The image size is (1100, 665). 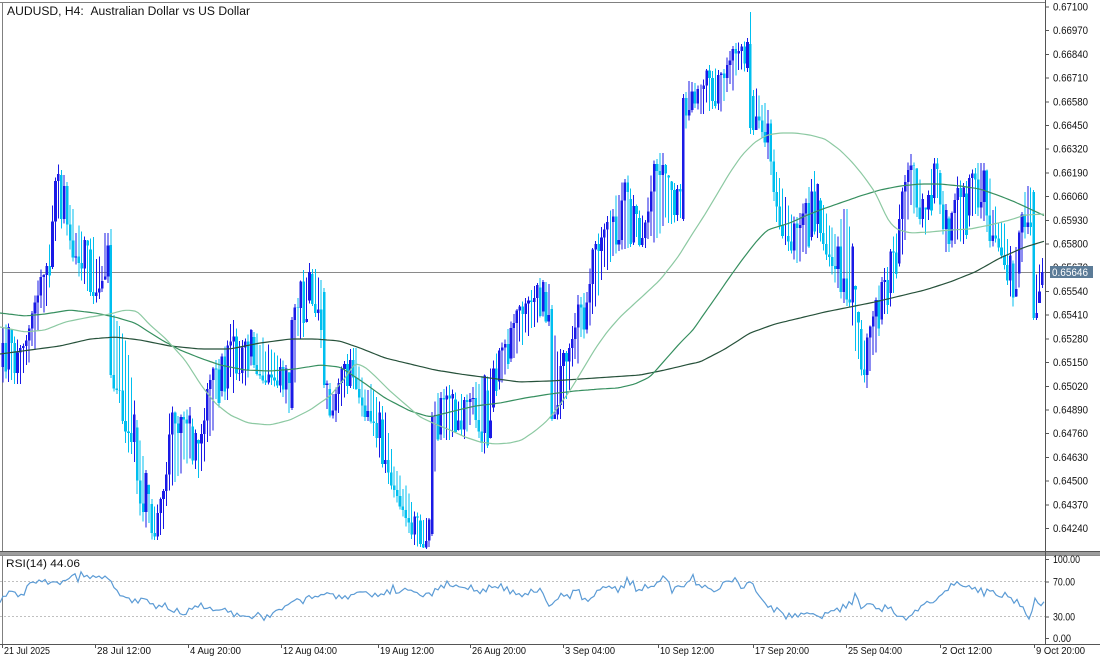 I want to click on svg-text: 0.66710, so click(x=1070, y=79).